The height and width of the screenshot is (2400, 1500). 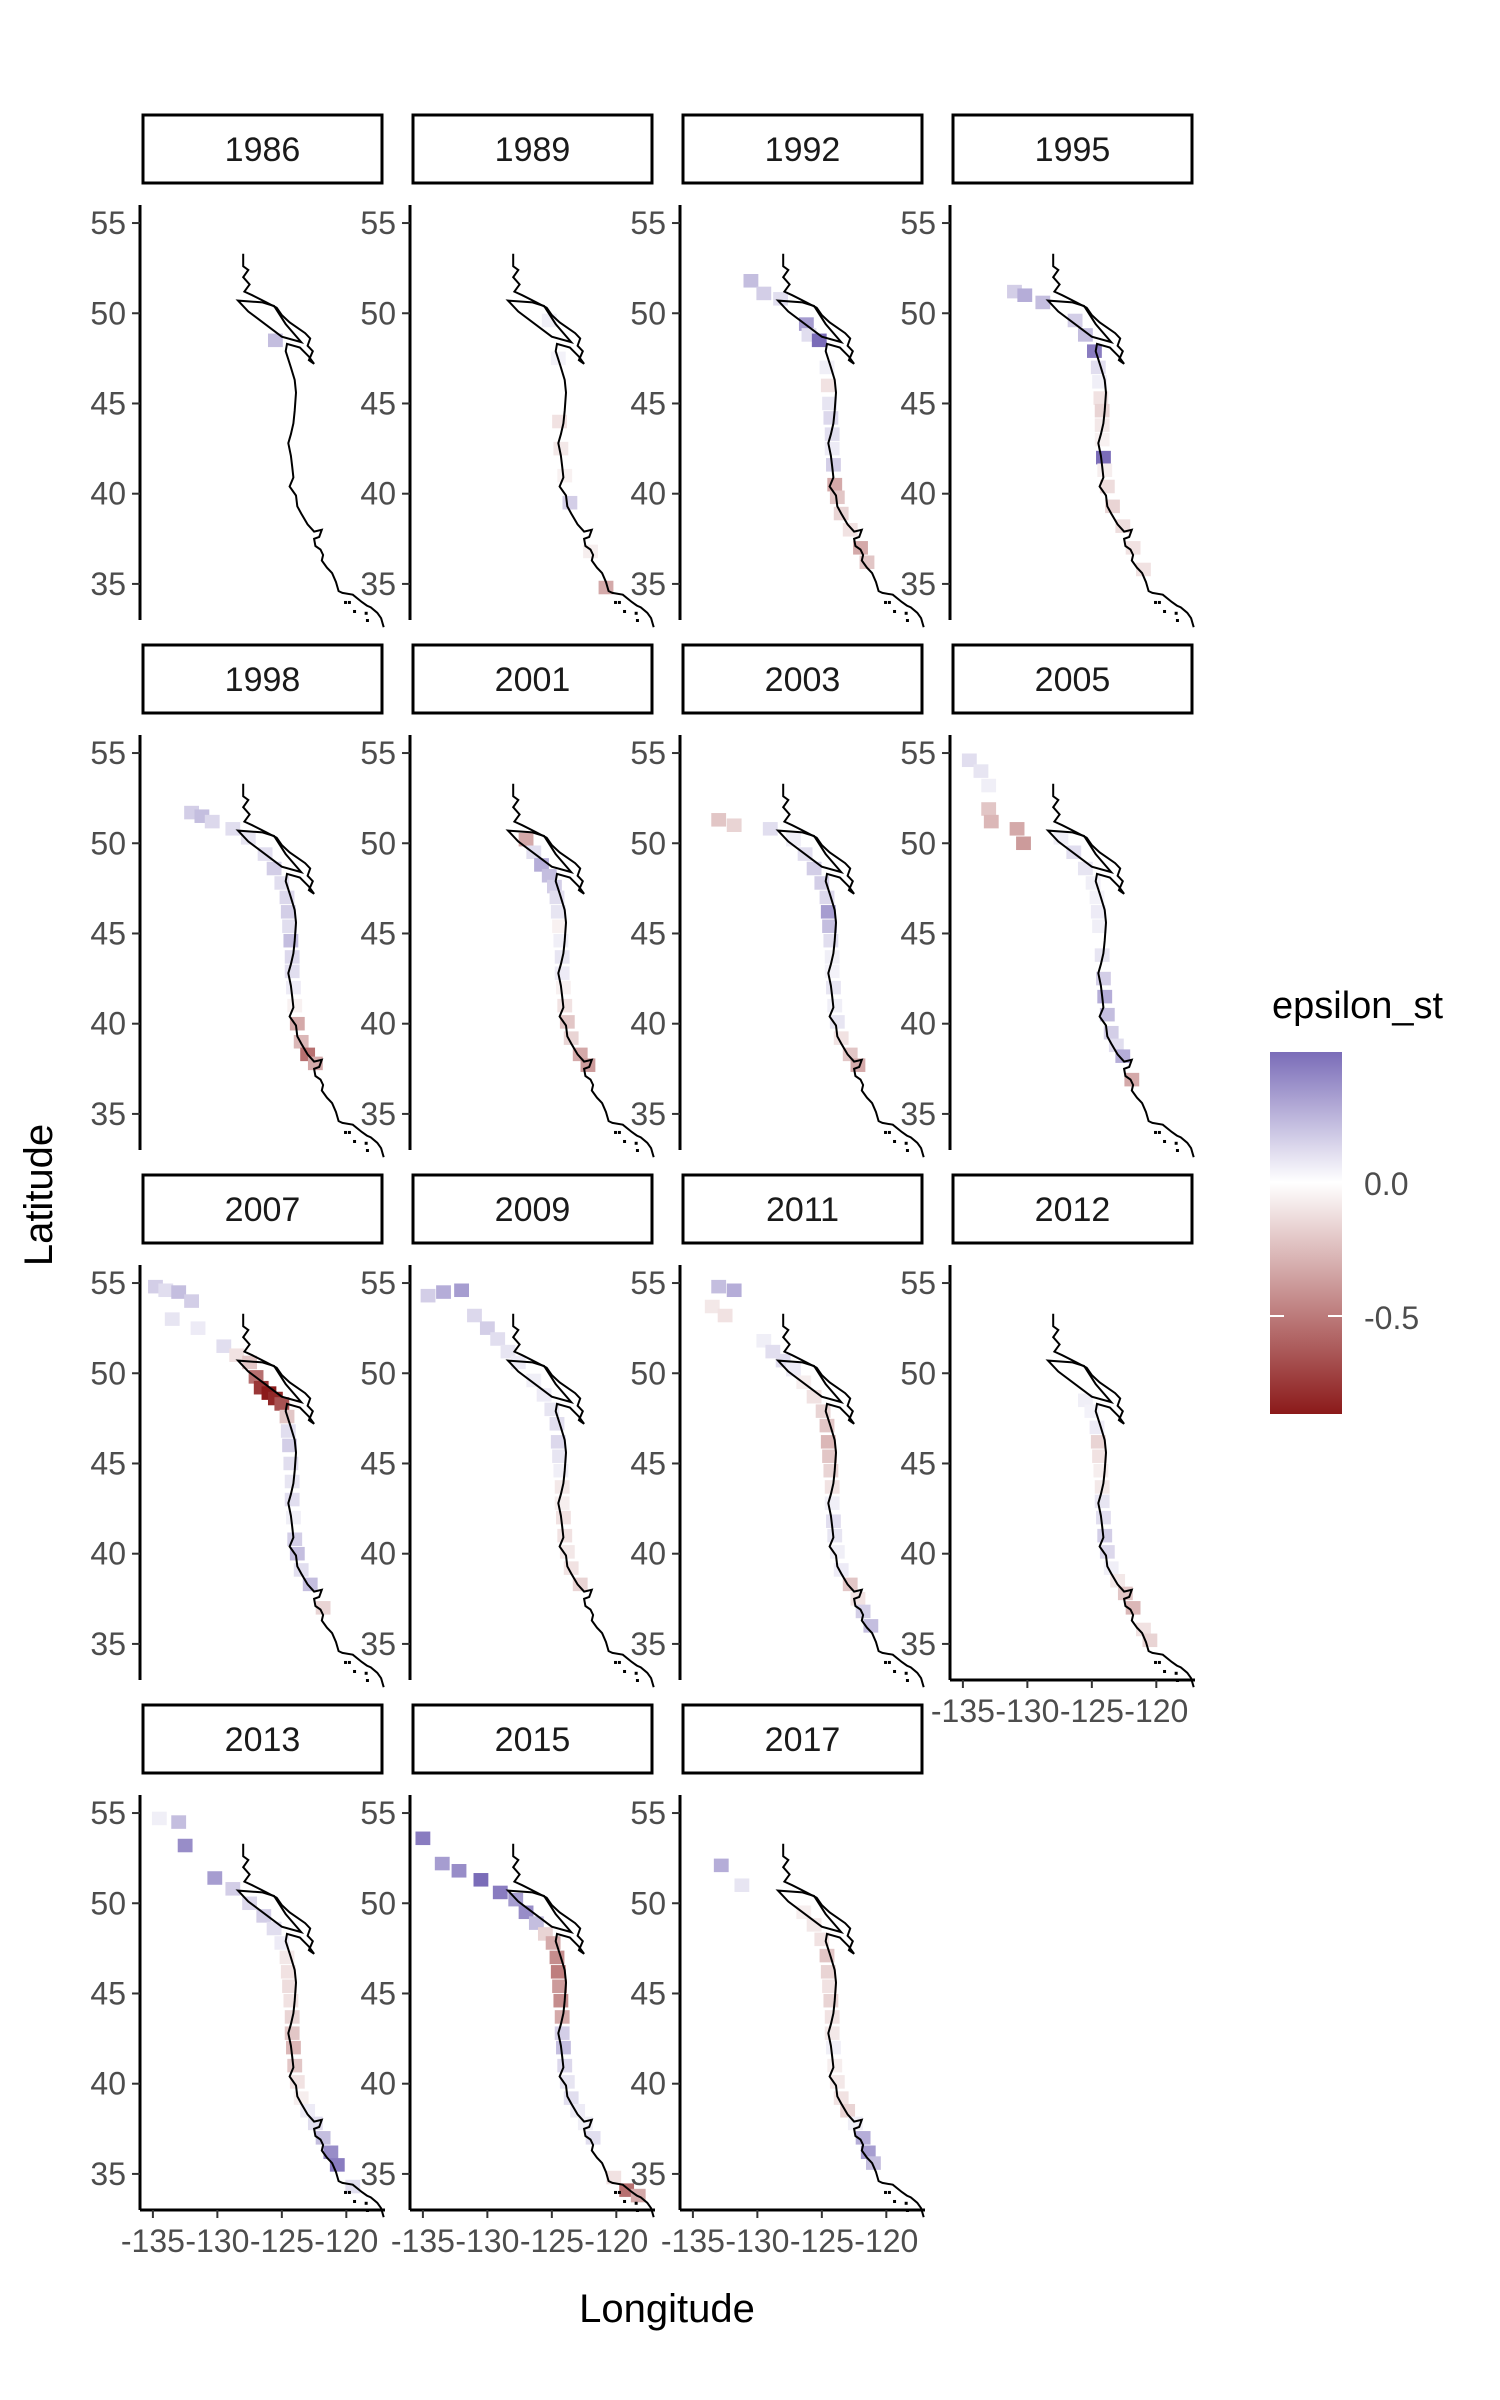 I want to click on facet-panel: 2015 35 40 45 50 55 -135 -130 -125 -120, so click(x=507, y=1981).